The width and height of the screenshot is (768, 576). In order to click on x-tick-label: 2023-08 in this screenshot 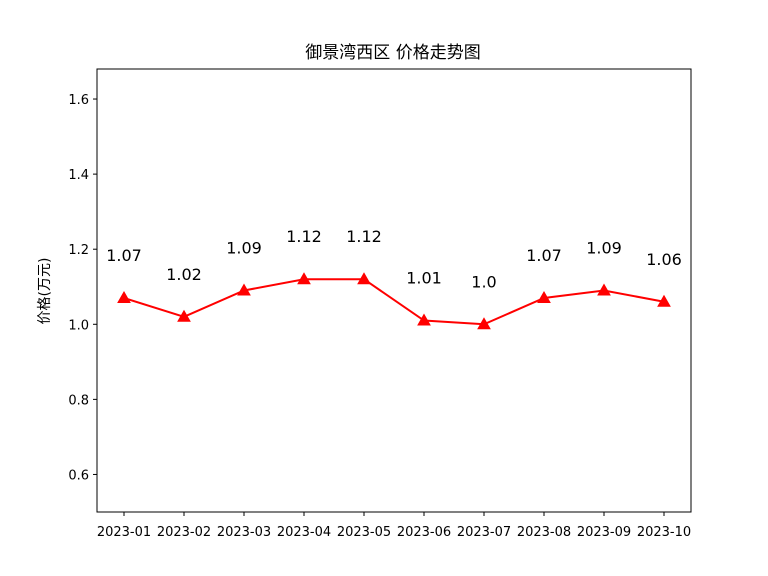, I will do `click(544, 532)`.